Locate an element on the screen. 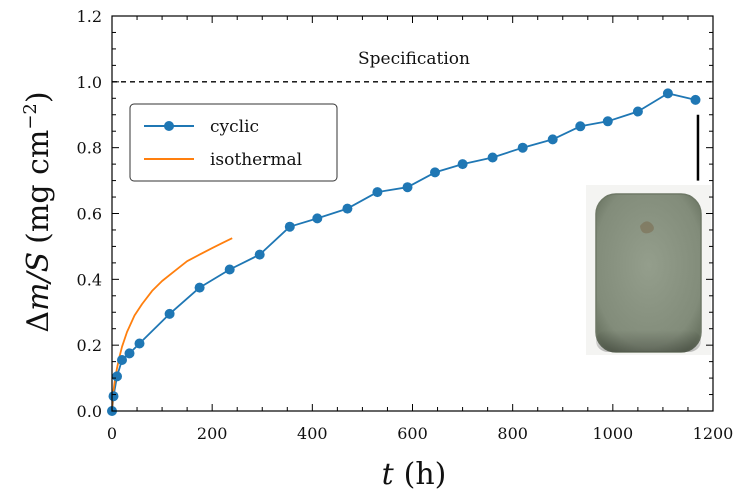 The width and height of the screenshot is (746, 493). y-tick-label: 1.0 is located at coordinates (89, 82).